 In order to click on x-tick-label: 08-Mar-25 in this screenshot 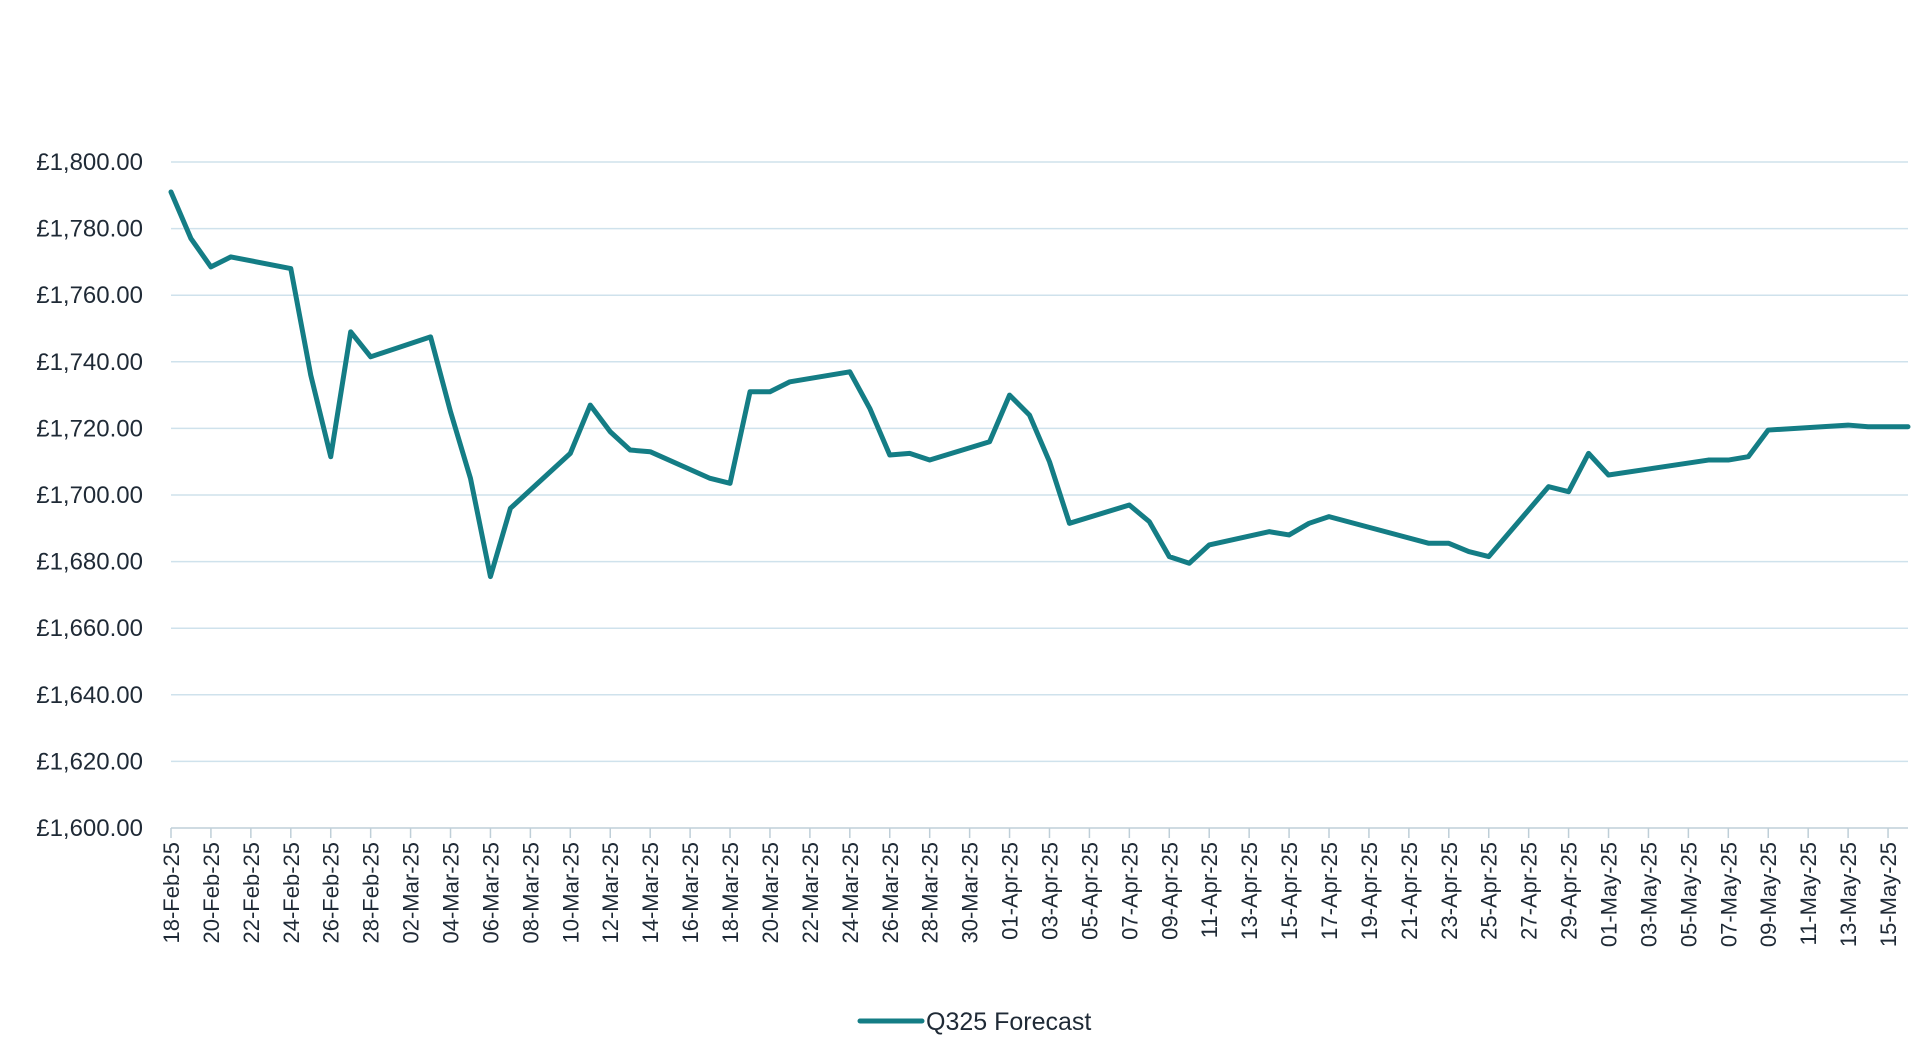, I will do `click(530, 892)`.